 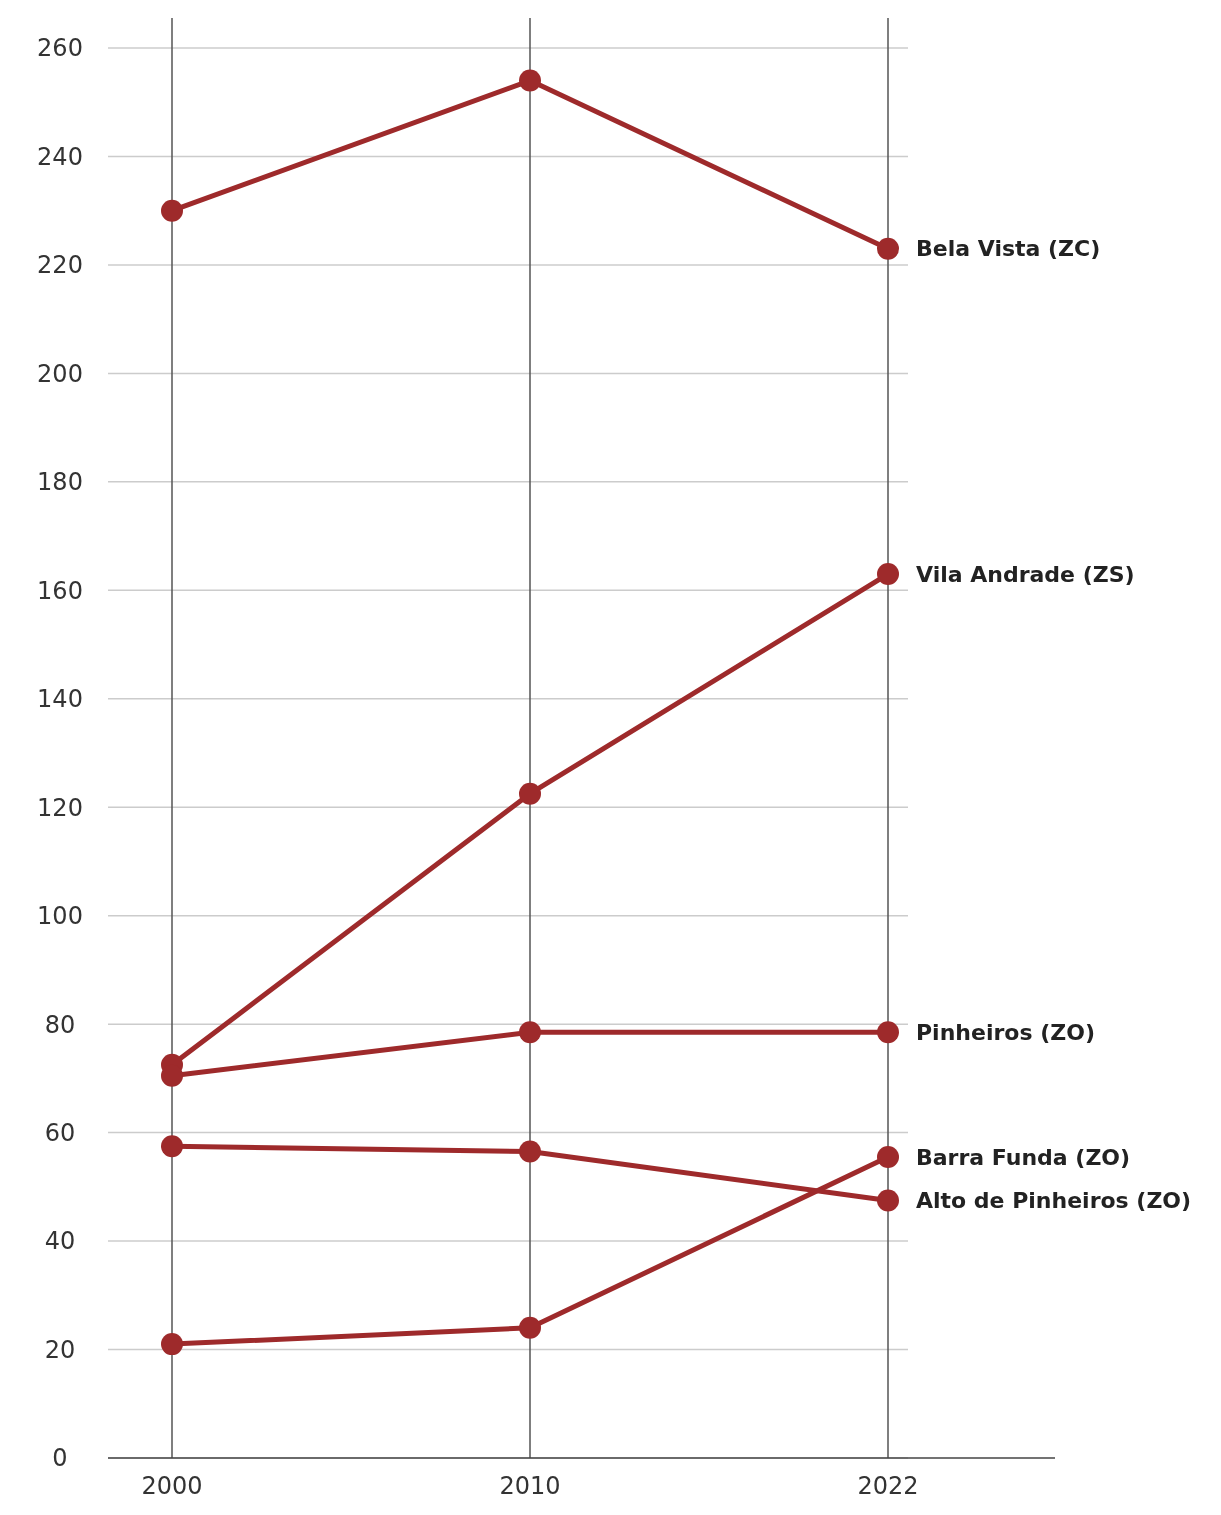 I want to click on y-tick-label: 100, so click(x=60, y=916).